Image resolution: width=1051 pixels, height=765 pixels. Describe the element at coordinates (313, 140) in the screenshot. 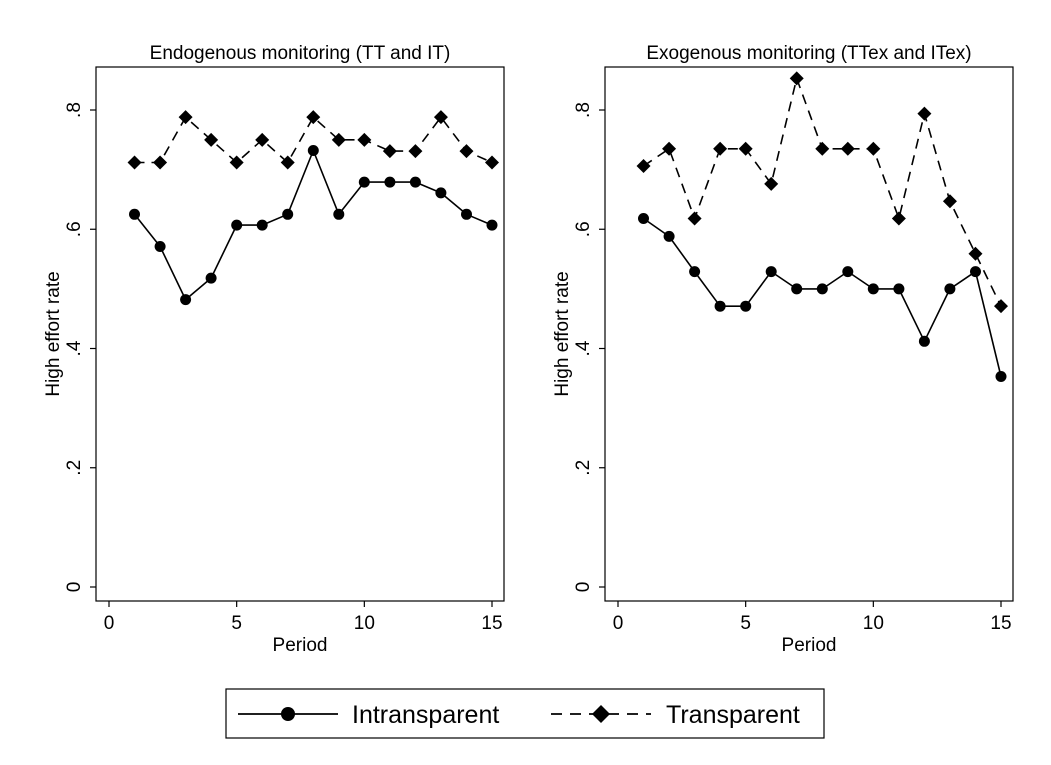

I see `series-line-transparent` at that location.